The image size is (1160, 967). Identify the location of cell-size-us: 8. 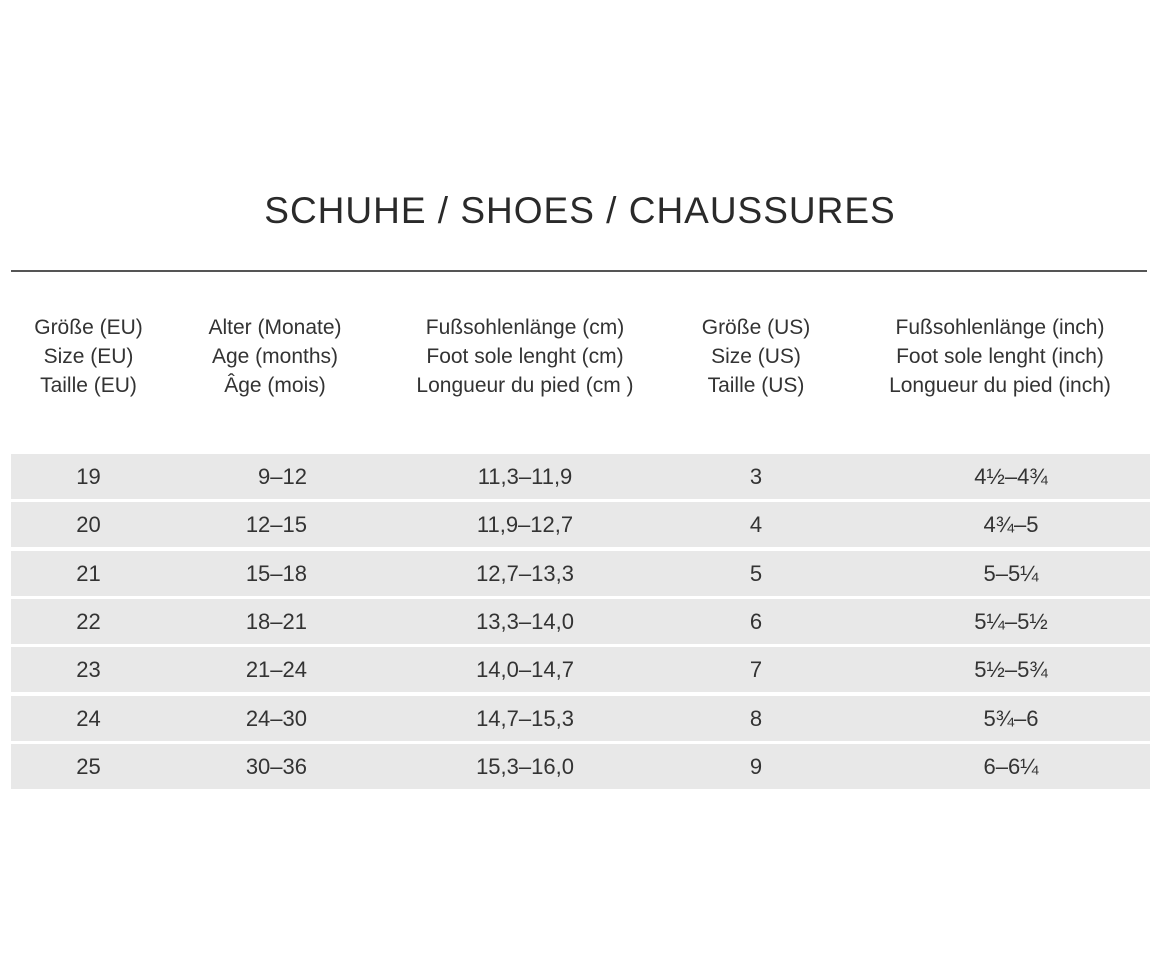
(756, 718).